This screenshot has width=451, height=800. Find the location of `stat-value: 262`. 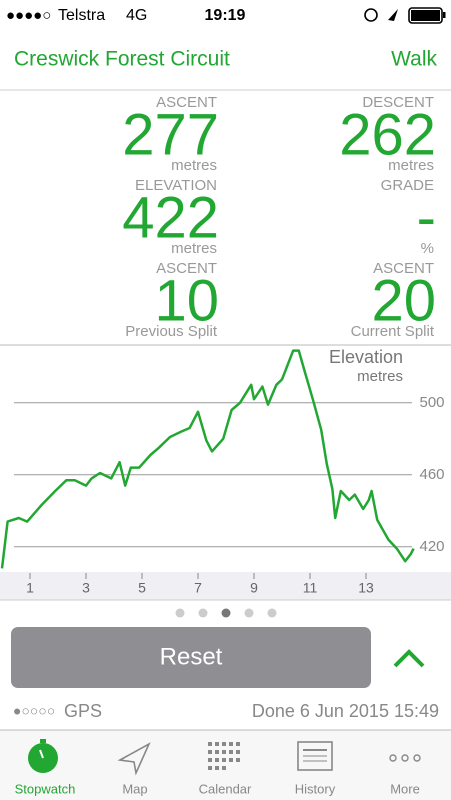

stat-value: 262 is located at coordinates (387, 134).